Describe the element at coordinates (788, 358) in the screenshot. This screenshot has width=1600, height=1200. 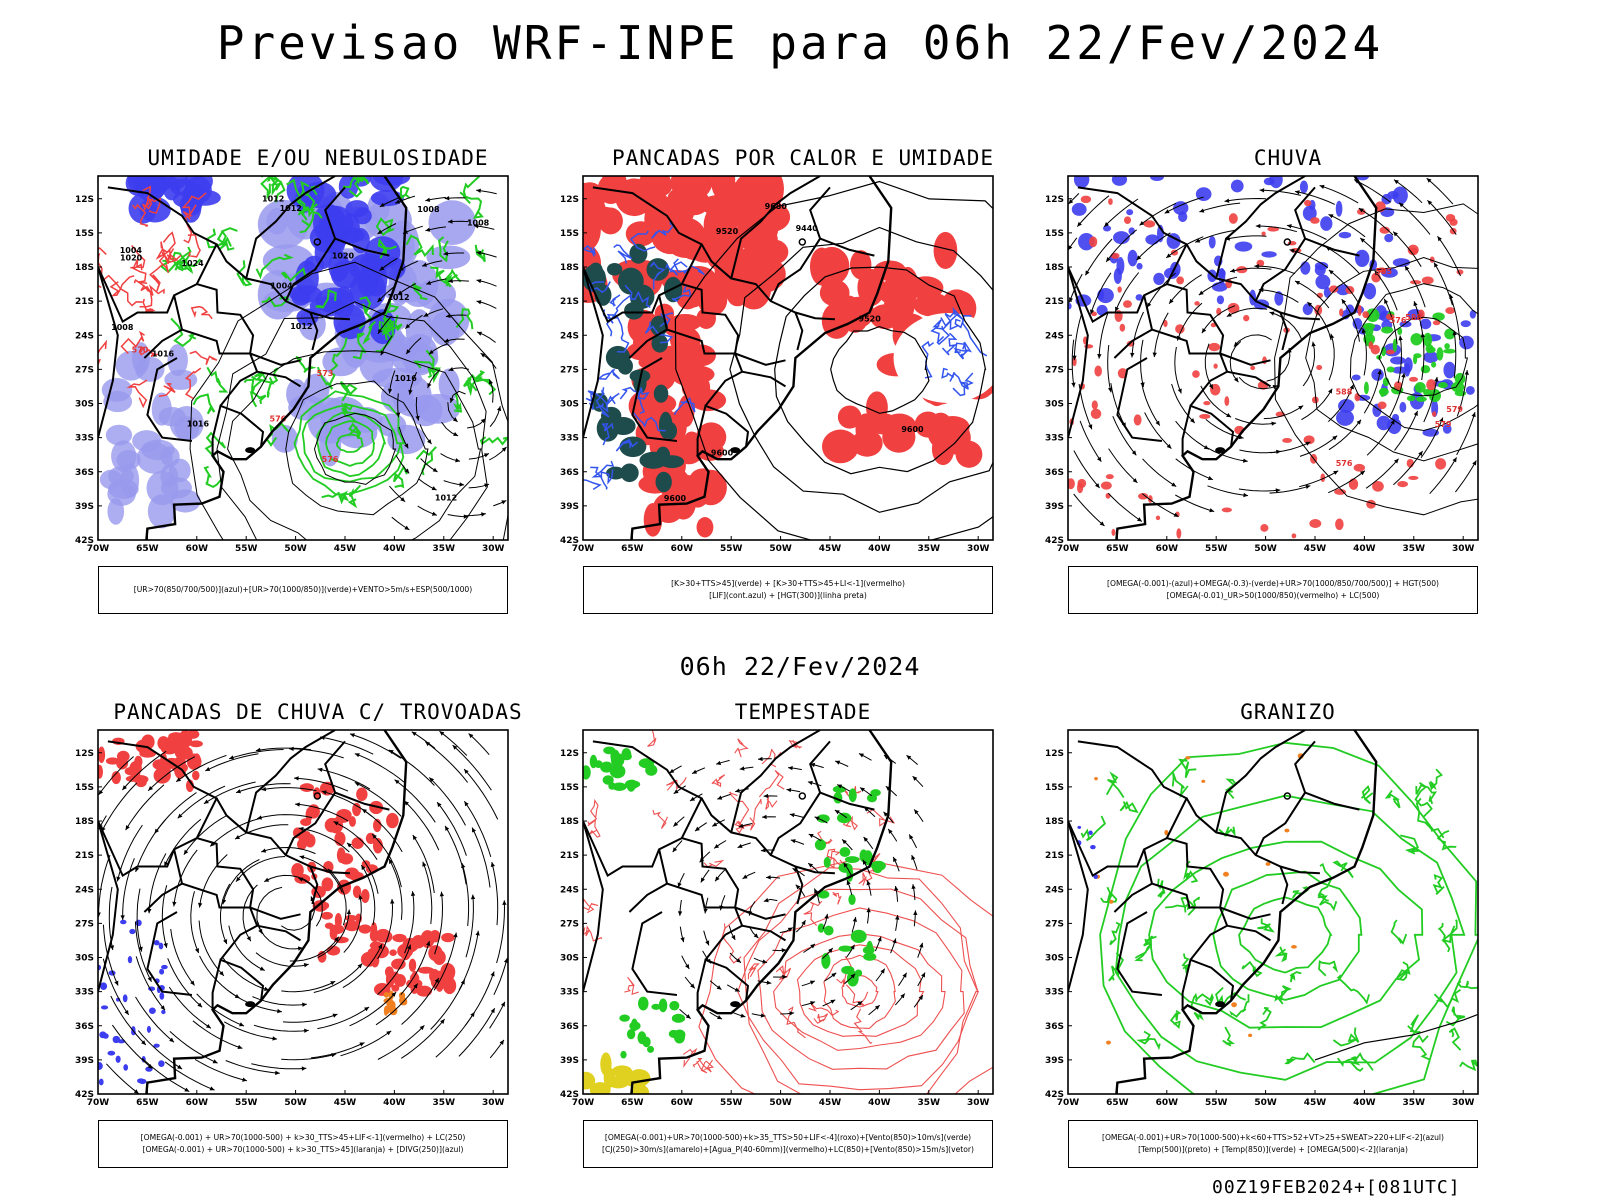
I see `map-layers: 9520 9600 9600 9600 9680 9440 9520` at that location.